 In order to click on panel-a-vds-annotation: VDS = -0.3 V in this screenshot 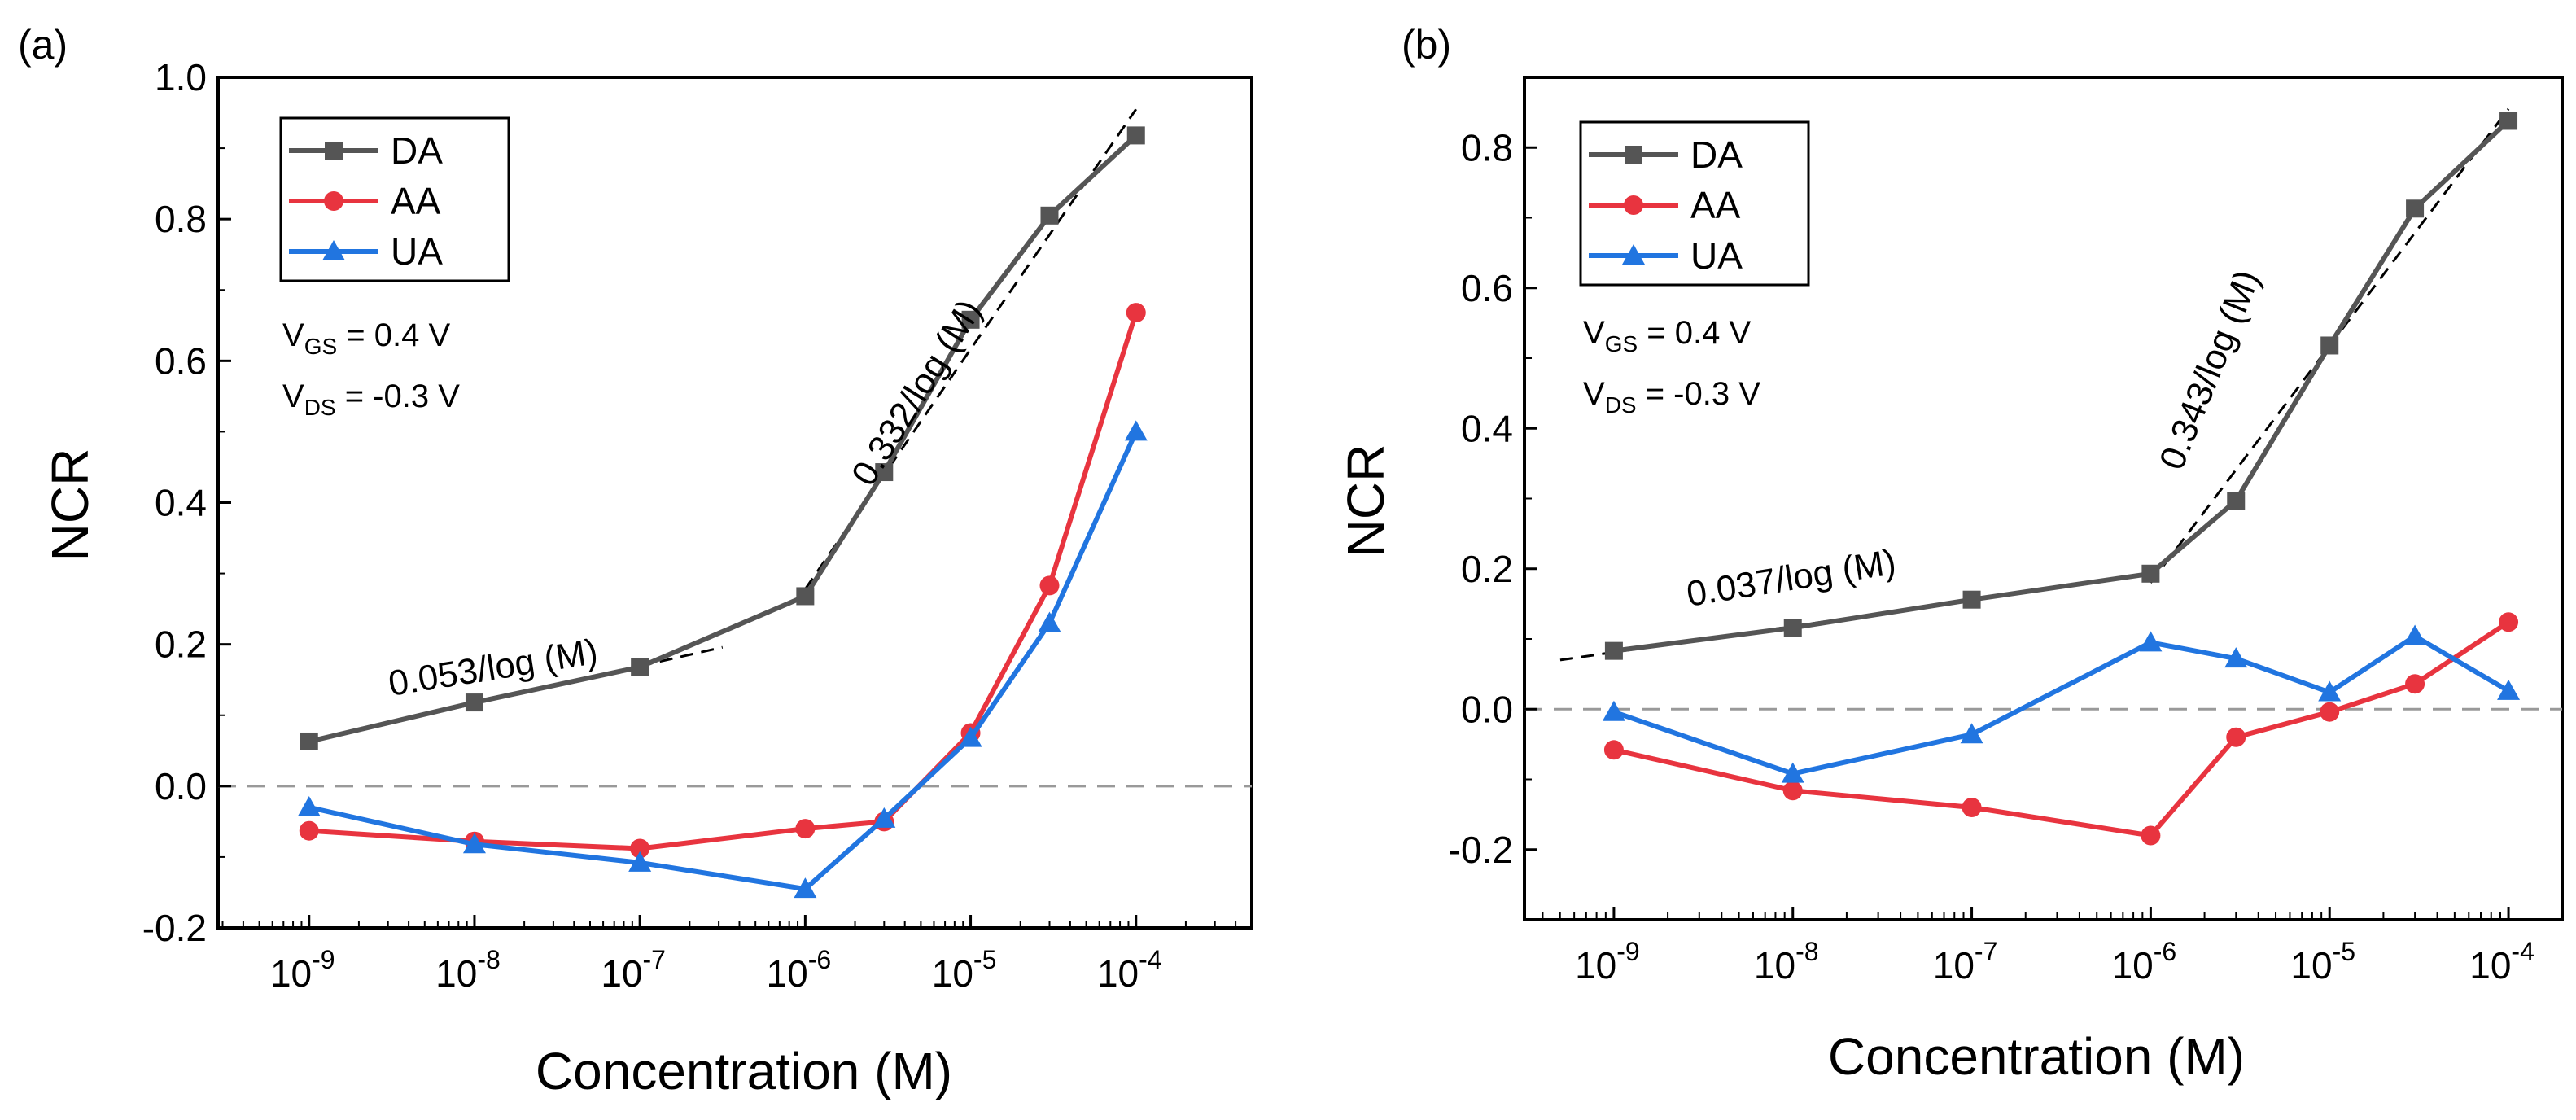, I will do `click(371, 399)`.